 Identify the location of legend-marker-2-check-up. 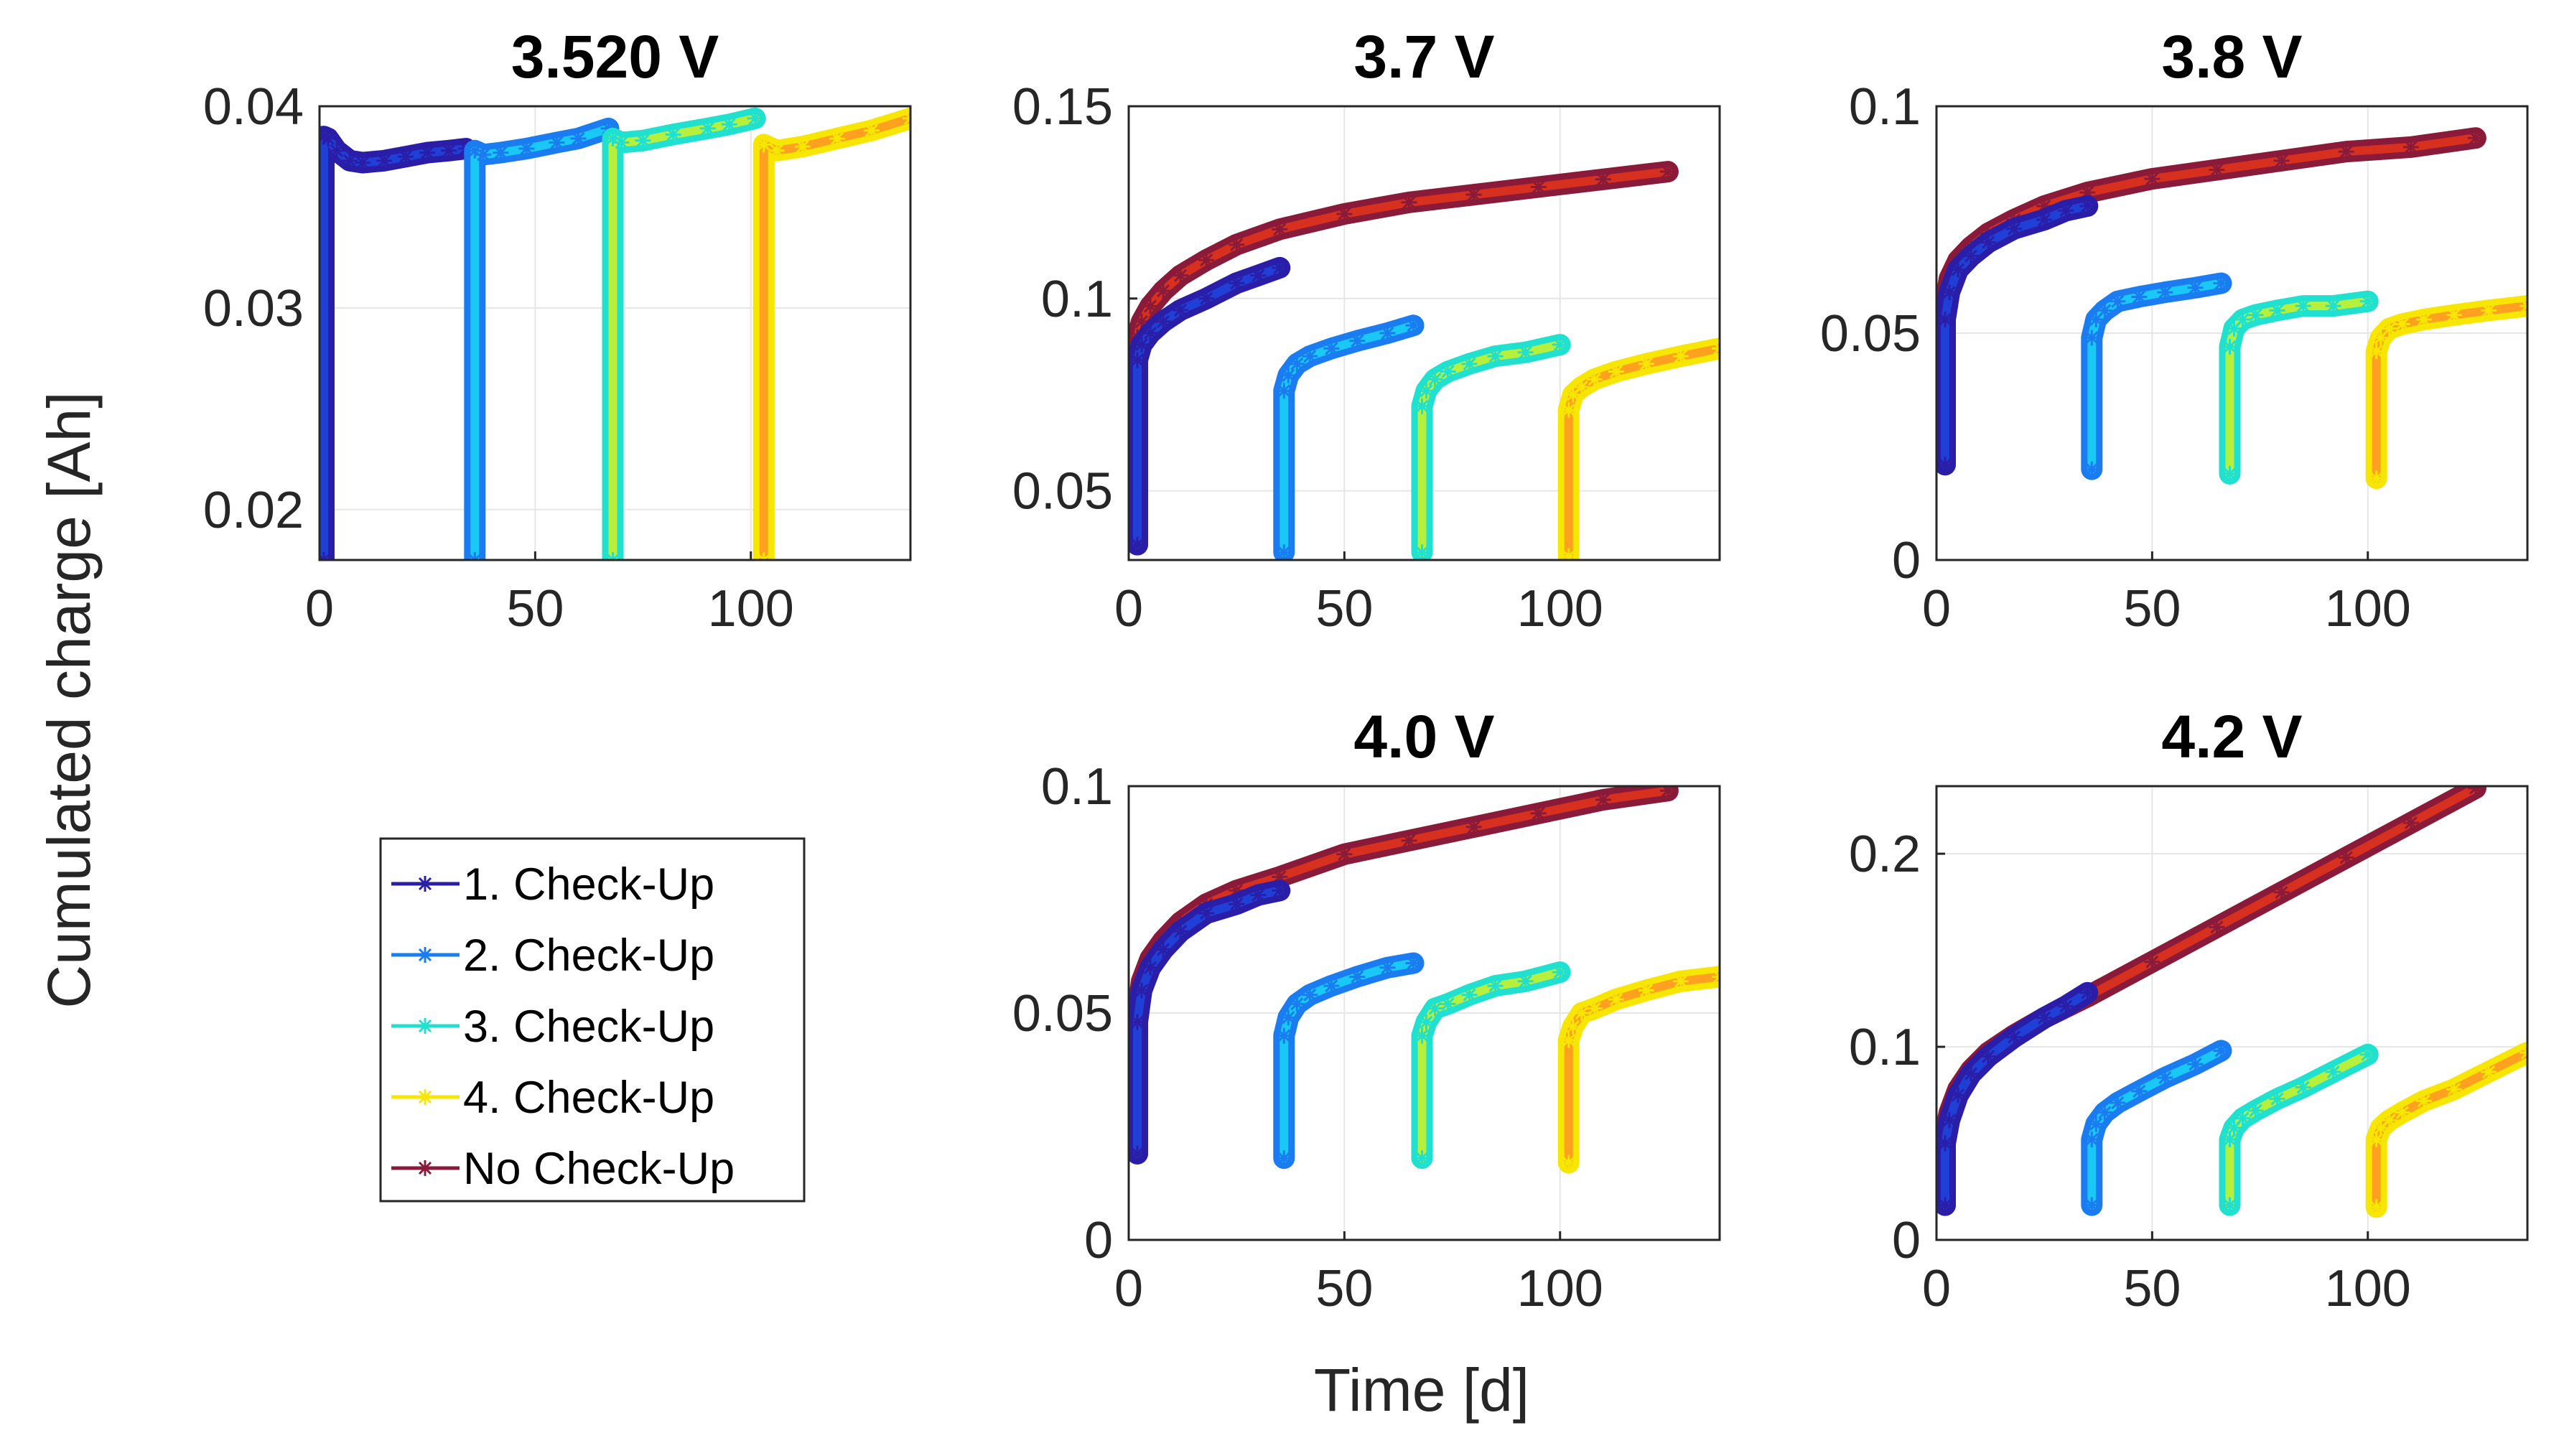
(425, 955).